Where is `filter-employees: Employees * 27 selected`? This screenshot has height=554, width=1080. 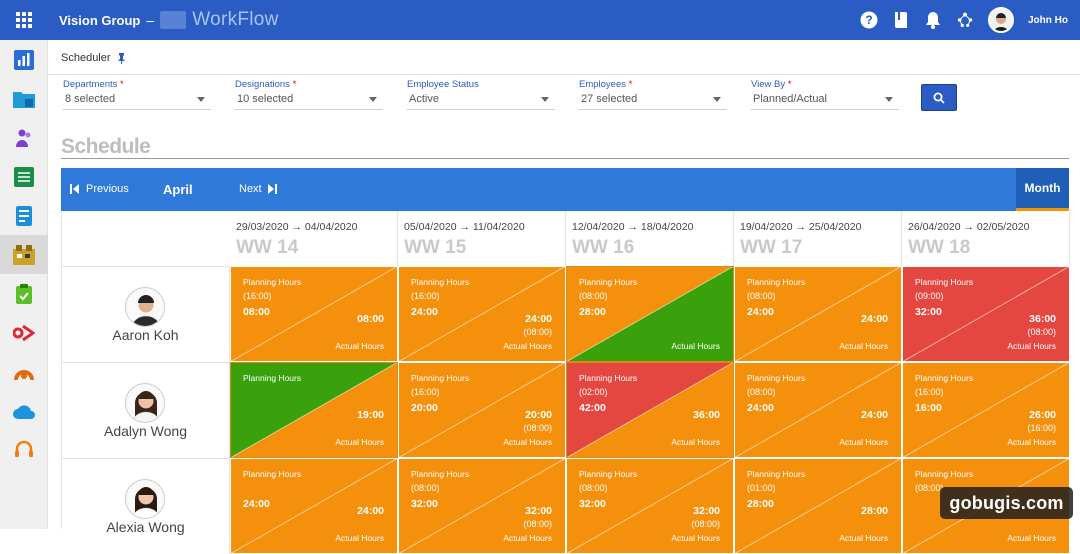 filter-employees: Employees * 27 selected is located at coordinates (653, 94).